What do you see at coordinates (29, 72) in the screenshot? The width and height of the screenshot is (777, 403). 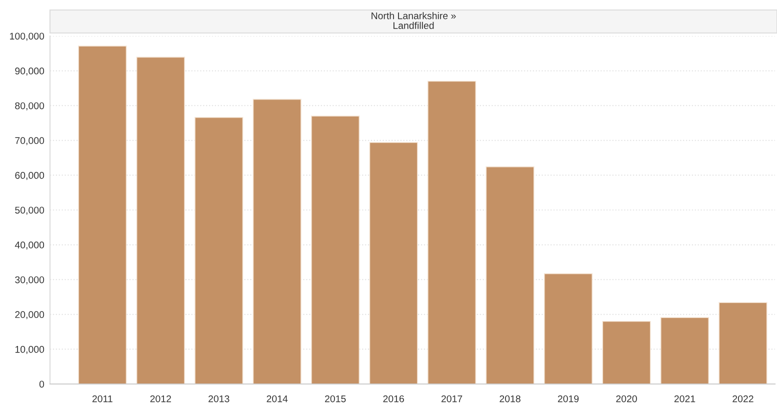 I see `y-tick-label: 90,000` at bounding box center [29, 72].